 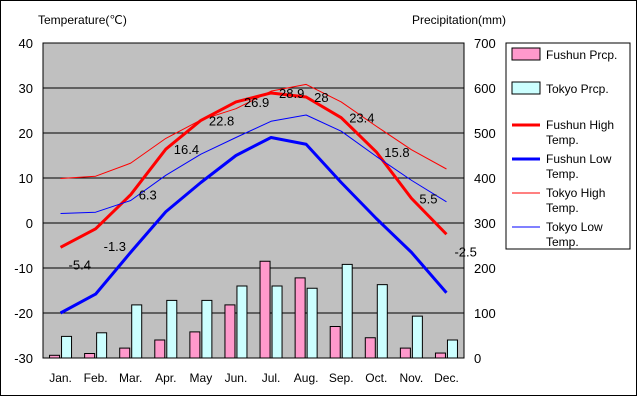 What do you see at coordinates (23, 268) in the screenshot?
I see `left-tick-label: -10` at bounding box center [23, 268].